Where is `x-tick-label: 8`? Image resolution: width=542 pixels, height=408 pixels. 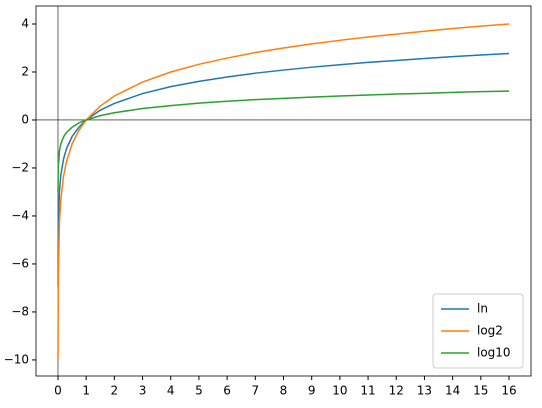
x-tick-label: 8 is located at coordinates (284, 391).